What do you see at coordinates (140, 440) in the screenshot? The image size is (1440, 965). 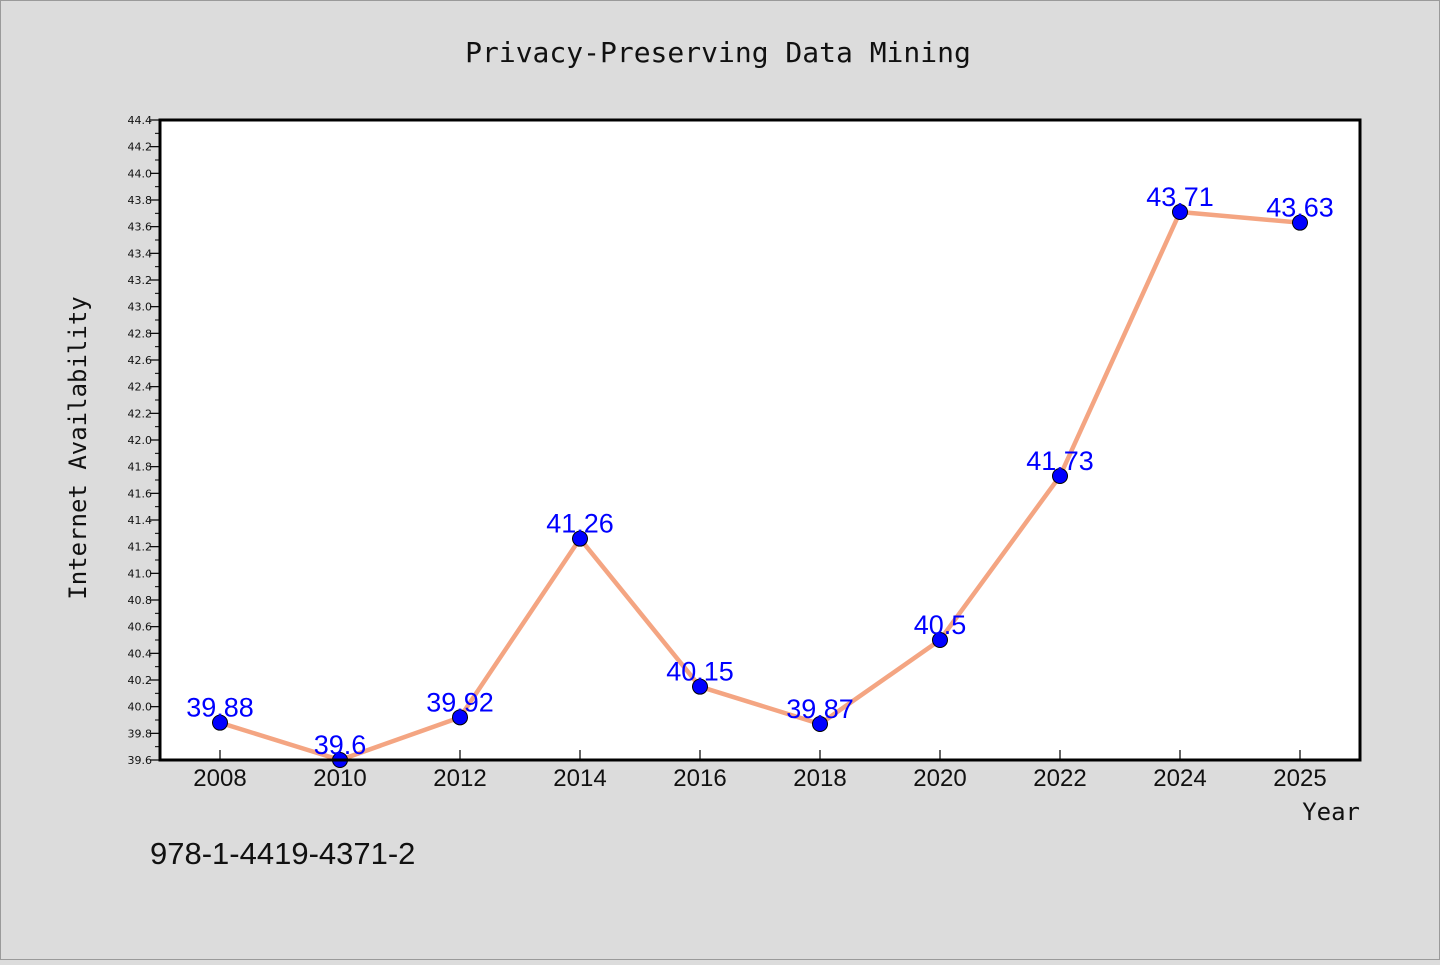 I see `y-tick-label: 42.0` at bounding box center [140, 440].